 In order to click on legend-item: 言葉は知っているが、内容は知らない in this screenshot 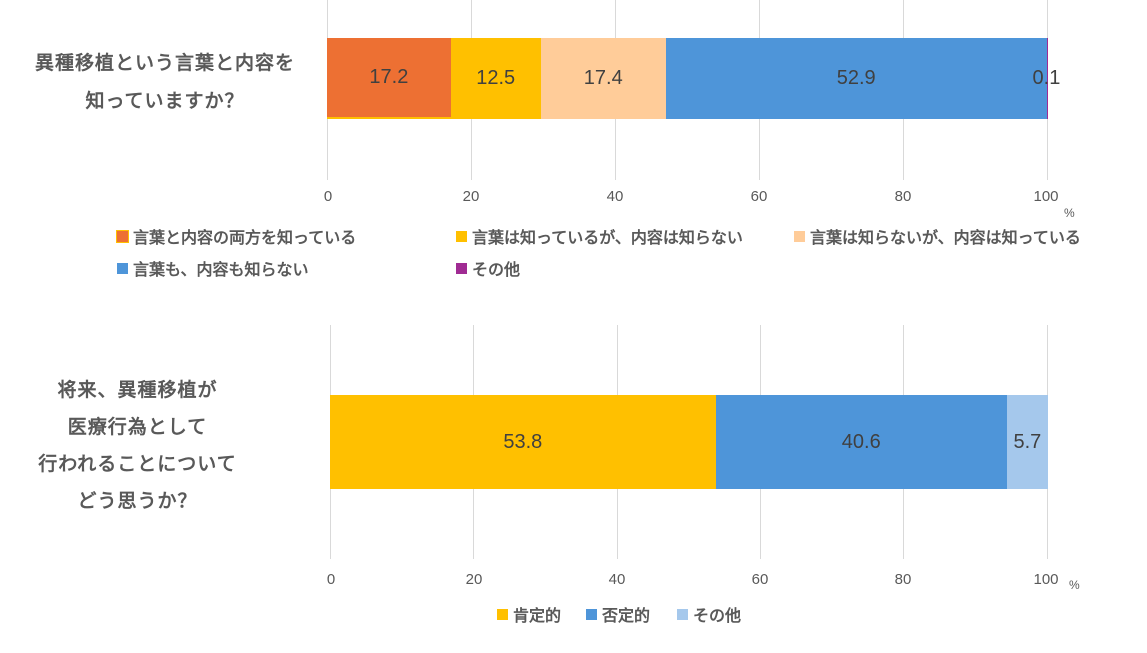, I will do `click(599, 236)`.